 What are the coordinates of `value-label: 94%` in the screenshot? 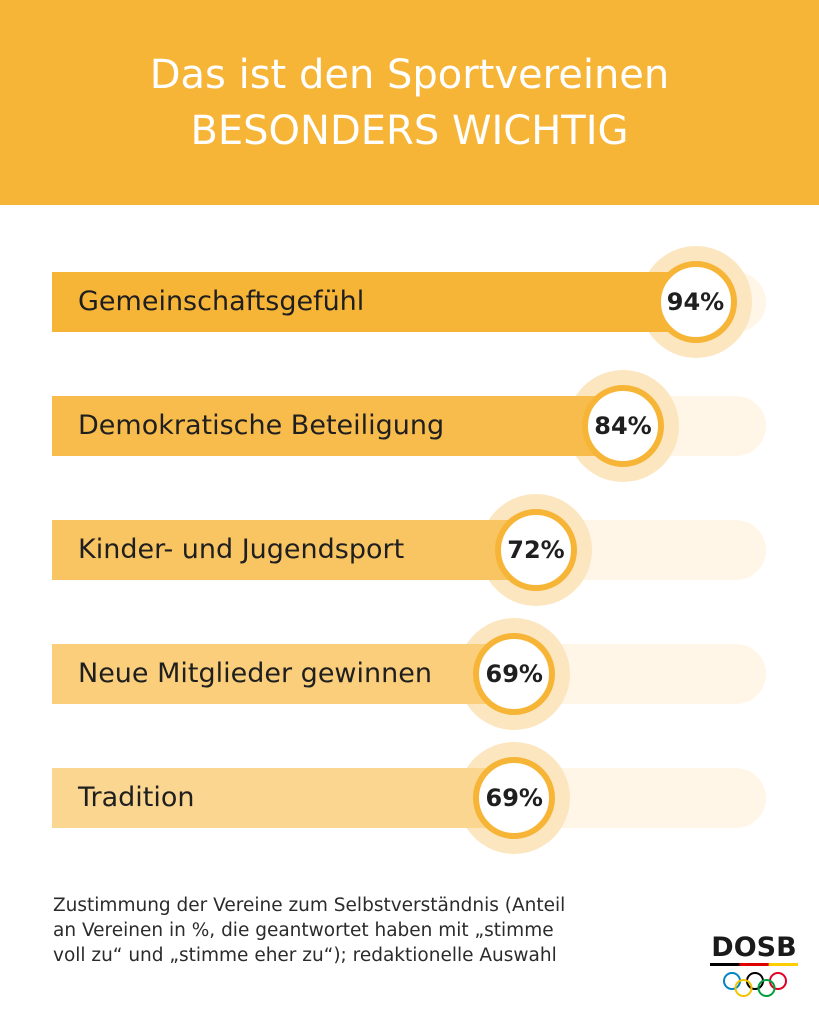 It's located at (695, 302).